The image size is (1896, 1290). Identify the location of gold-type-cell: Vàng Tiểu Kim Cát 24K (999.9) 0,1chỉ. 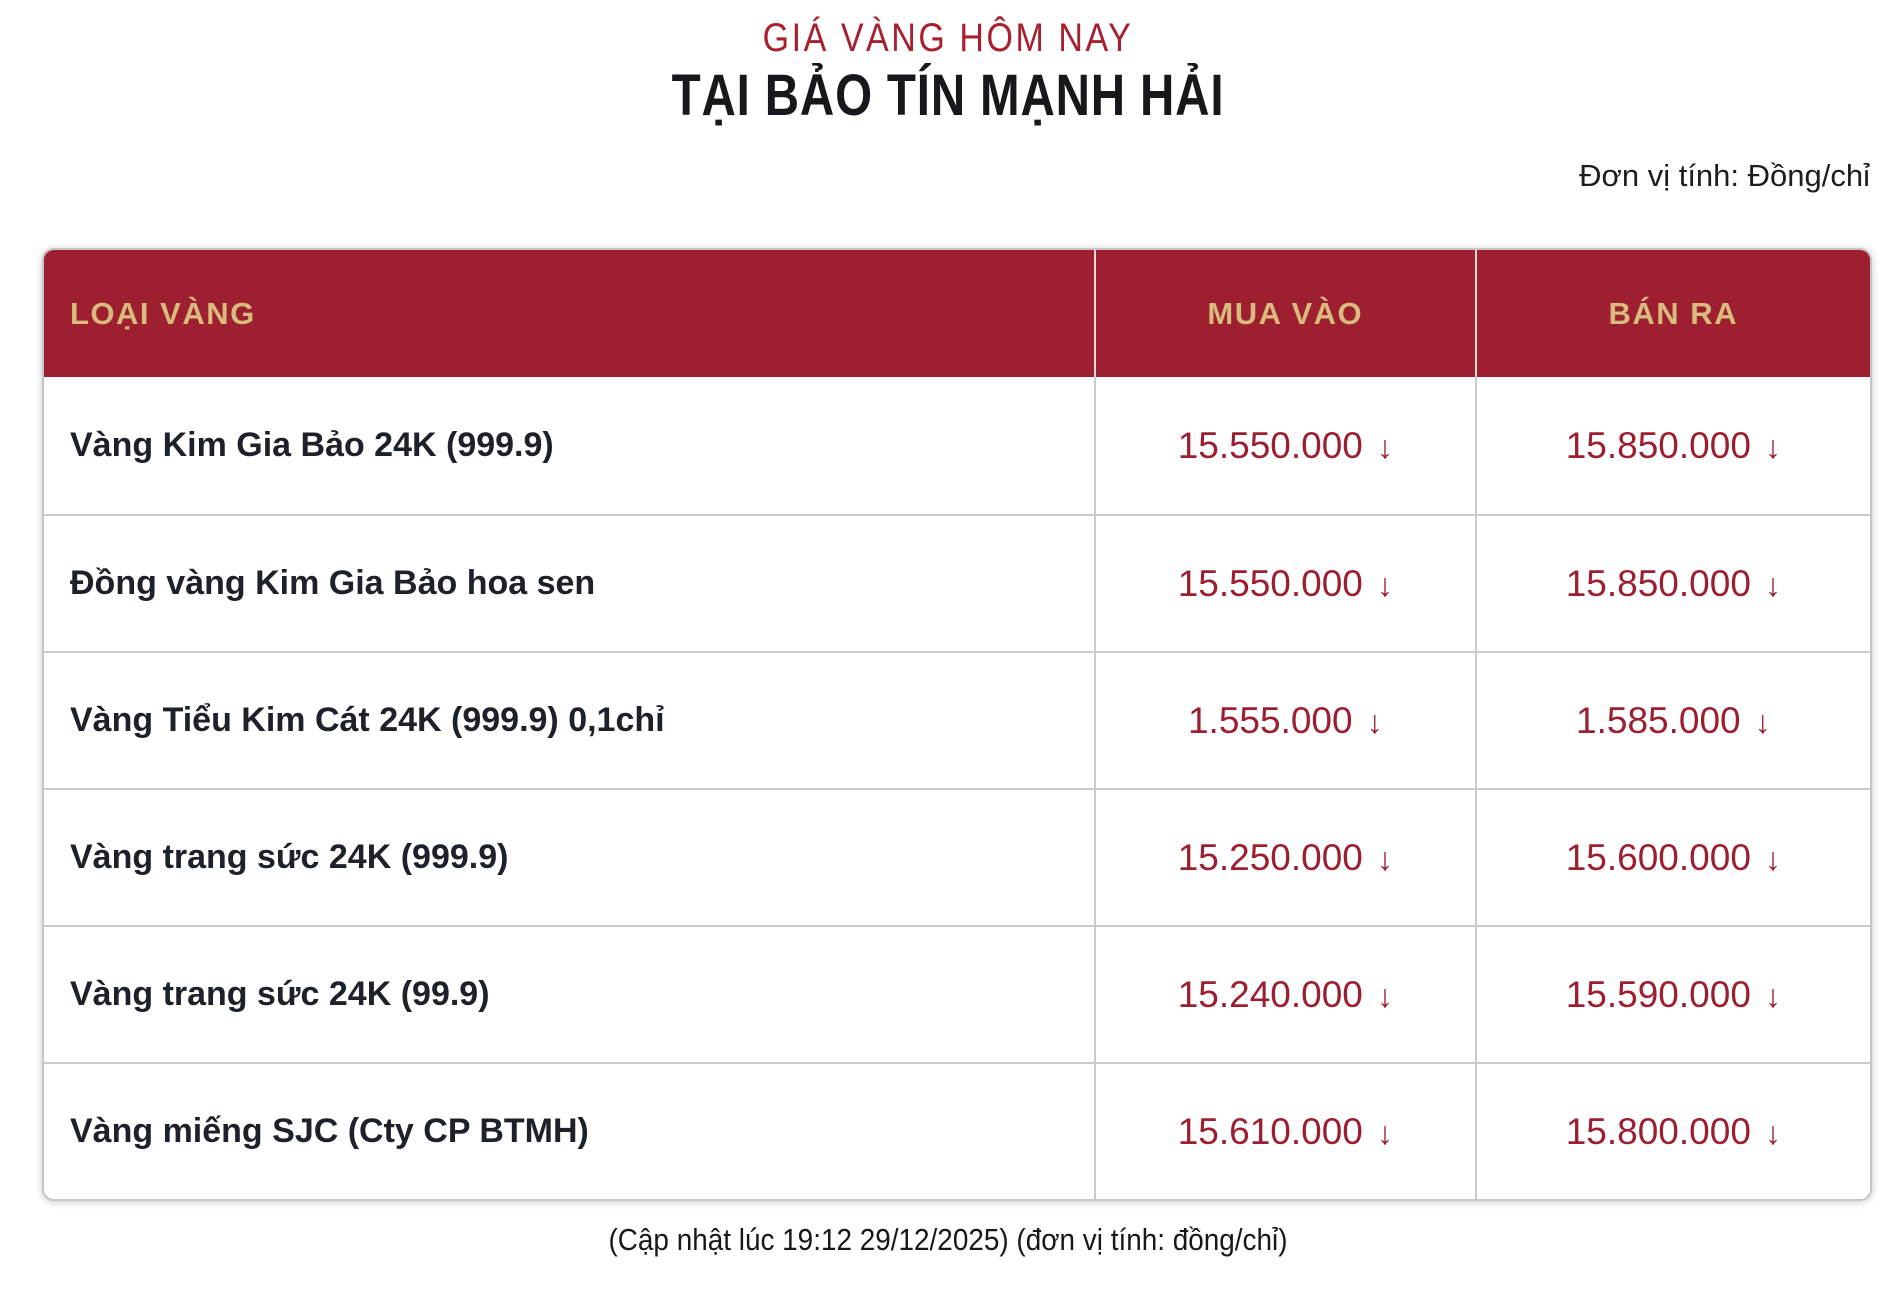
(367, 720).